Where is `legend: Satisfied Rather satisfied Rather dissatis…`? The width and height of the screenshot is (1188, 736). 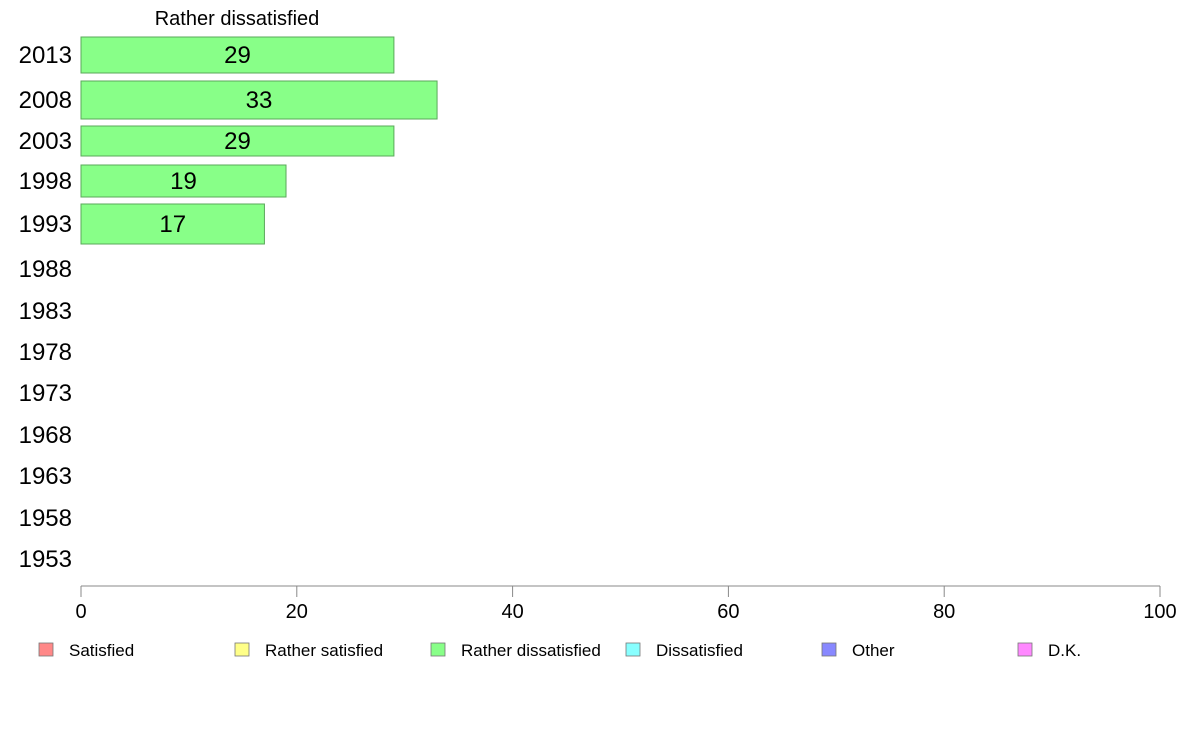
legend: Satisfied Rather satisfied Rather dissatis… is located at coordinates (559, 650).